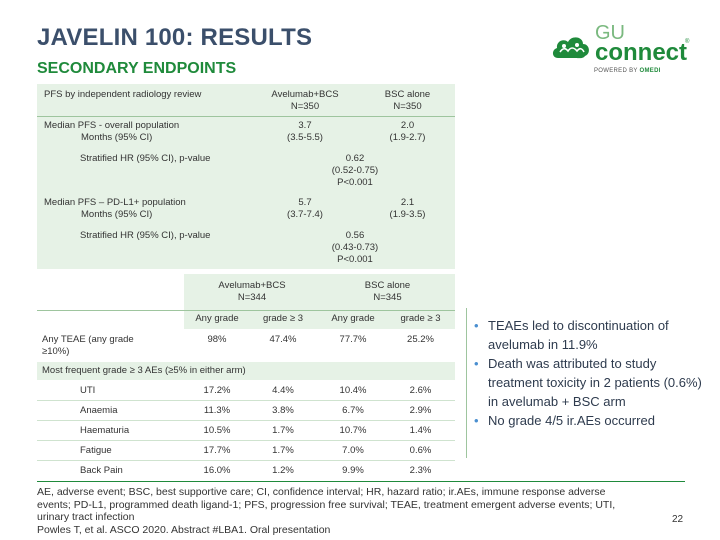 Image resolution: width=720 pixels, height=540 pixels. Describe the element at coordinates (407, 125) in the screenshot. I see `pfs-row1-col2-median: 2.0` at that location.